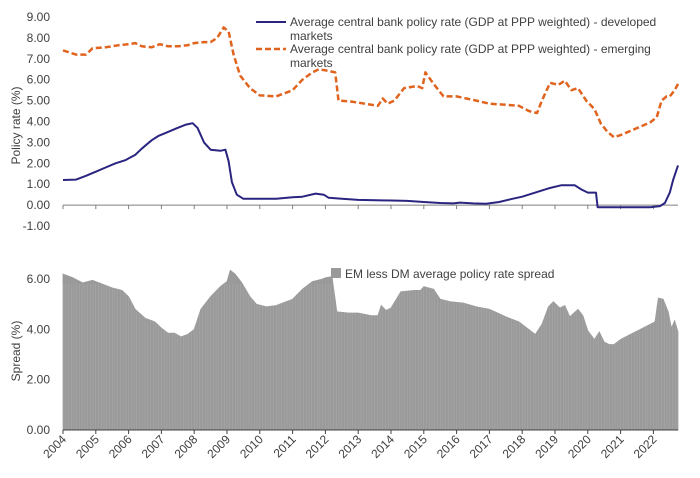 The height and width of the screenshot is (478, 700). I want to click on y-tick-label: -1.00, so click(37, 226).